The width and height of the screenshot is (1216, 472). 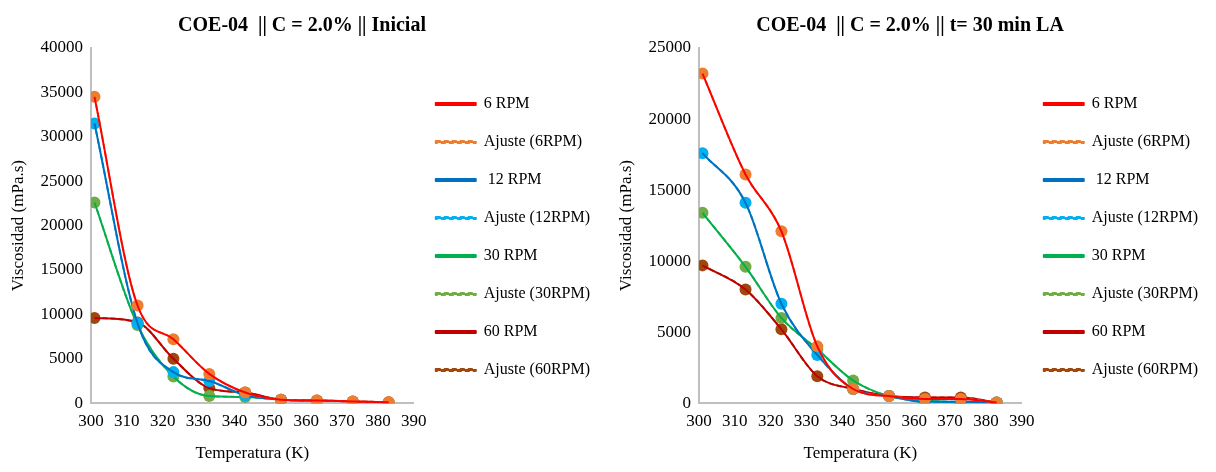 What do you see at coordinates (61, 136) in the screenshot?
I see `y-tick-label: 30000` at bounding box center [61, 136].